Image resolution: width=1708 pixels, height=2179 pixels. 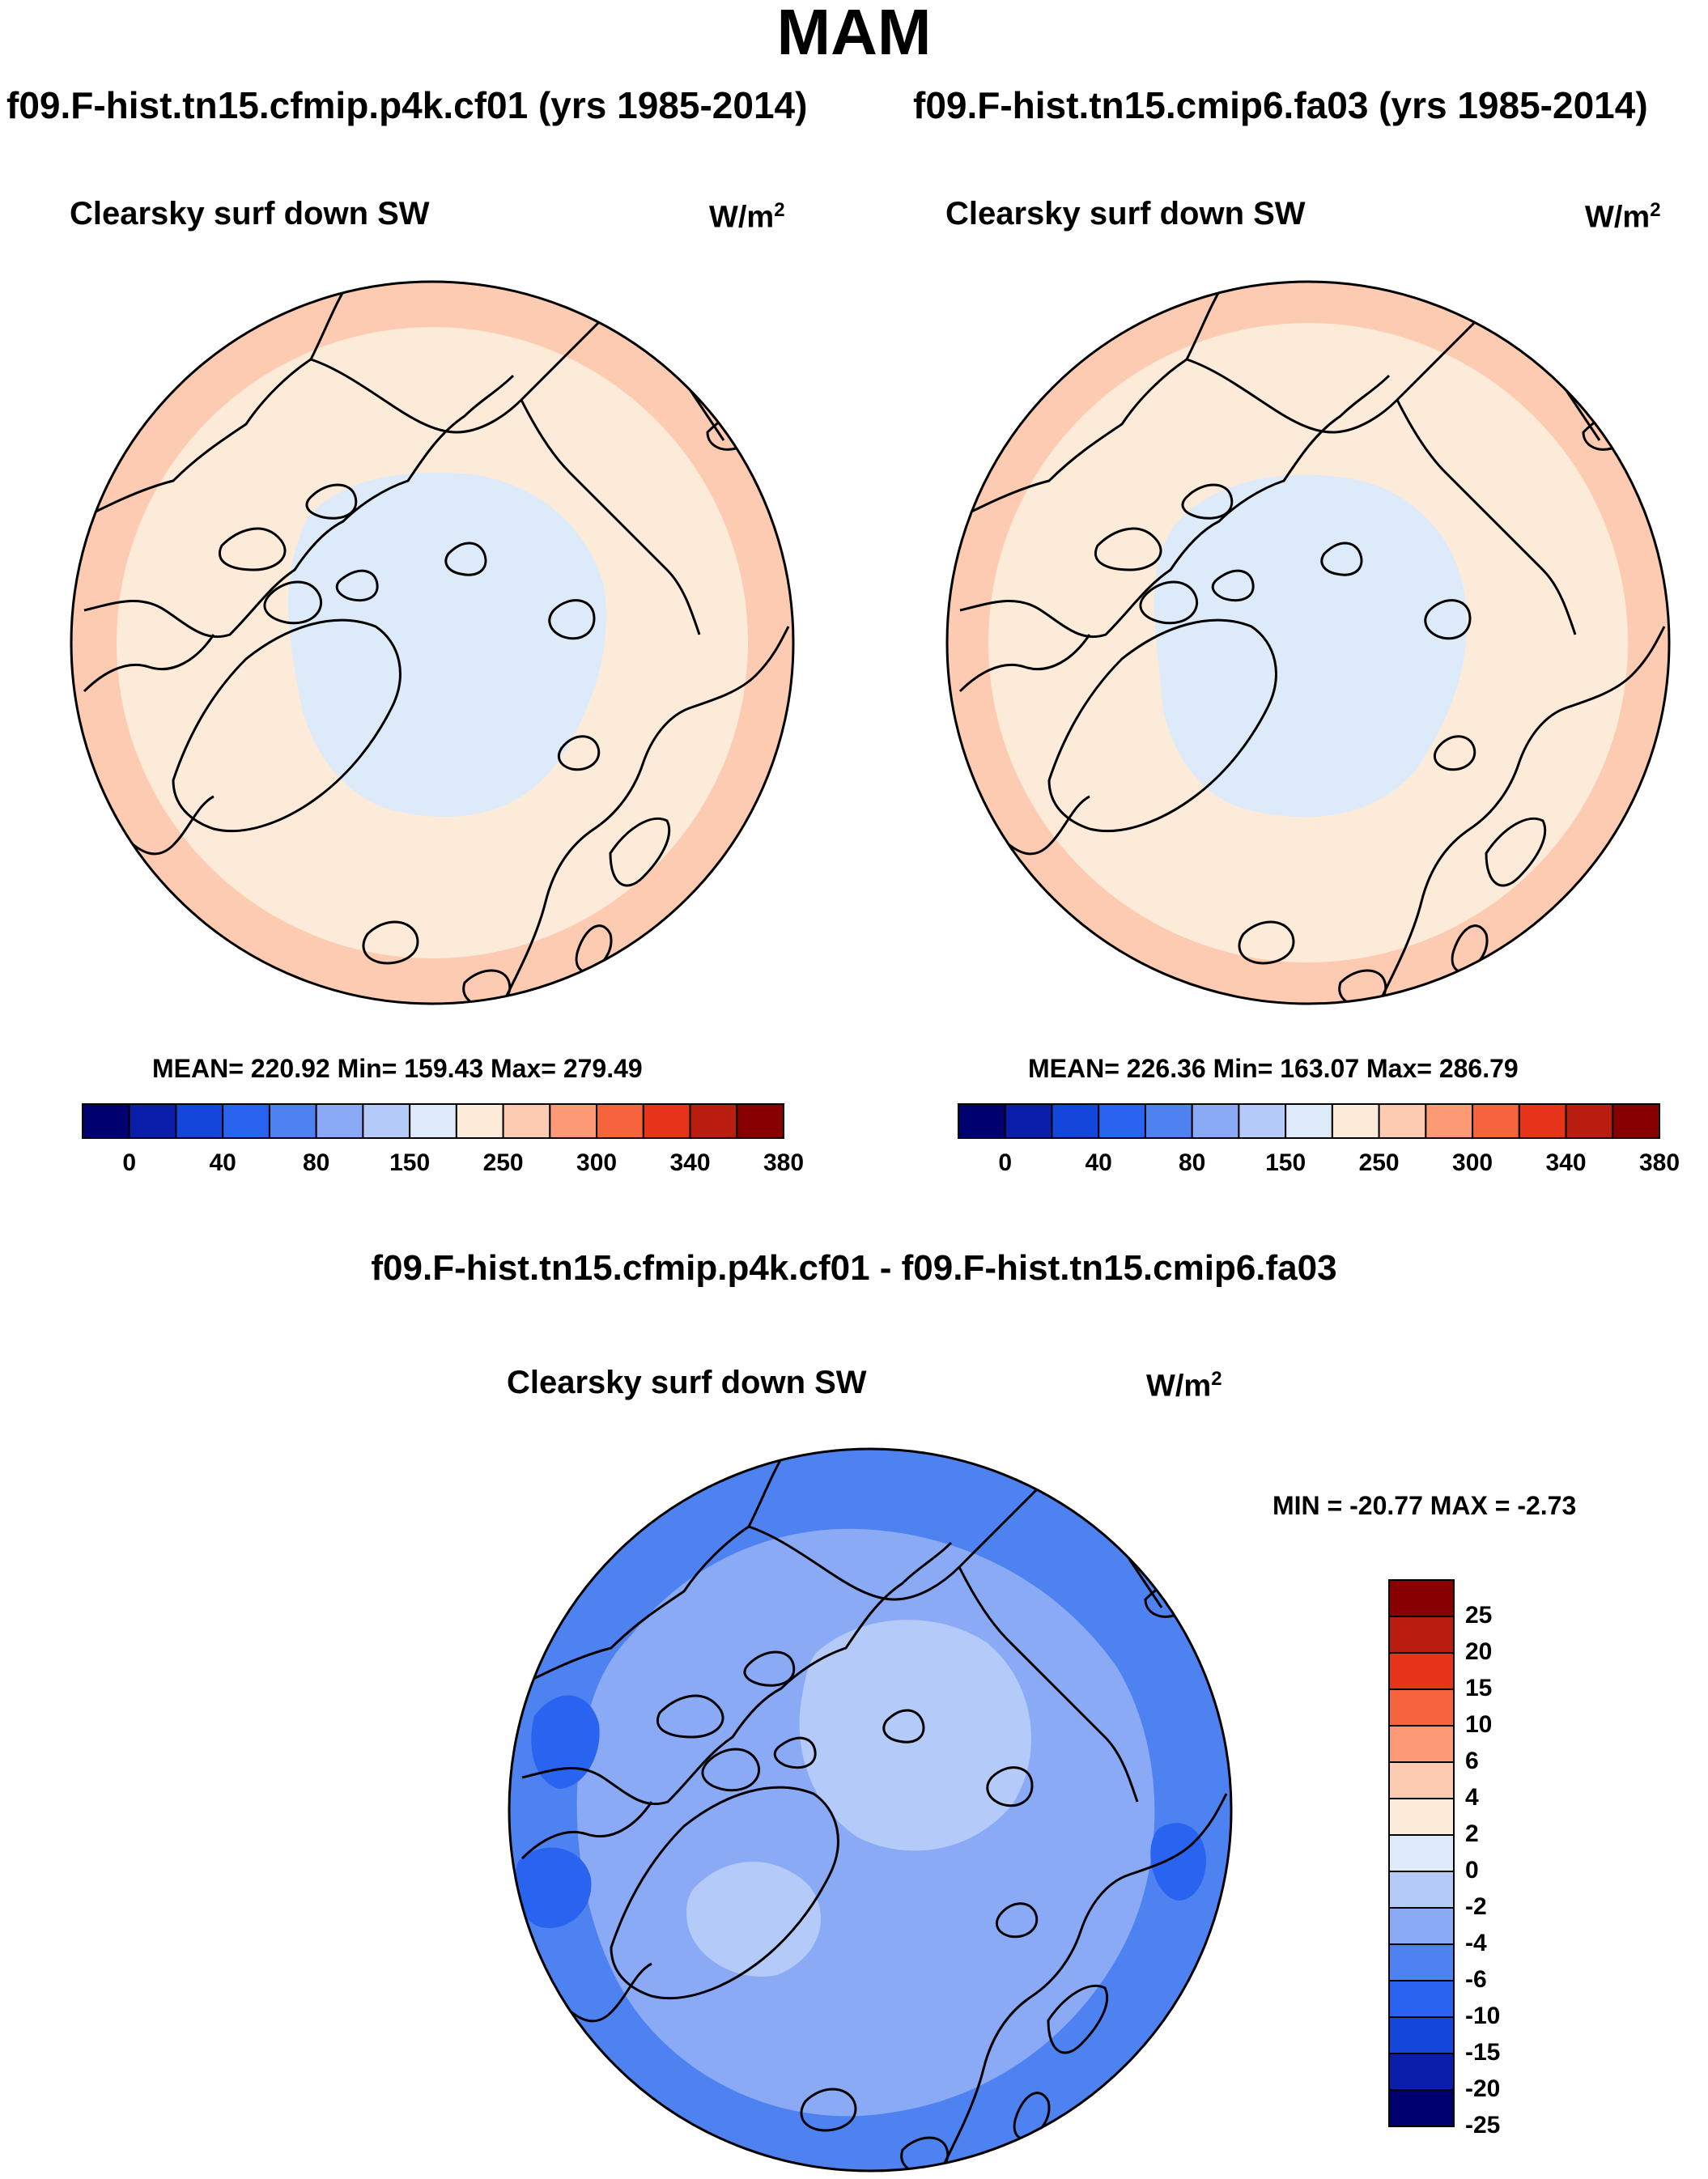 What do you see at coordinates (1308, 643) in the screenshot?
I see `map-right` at bounding box center [1308, 643].